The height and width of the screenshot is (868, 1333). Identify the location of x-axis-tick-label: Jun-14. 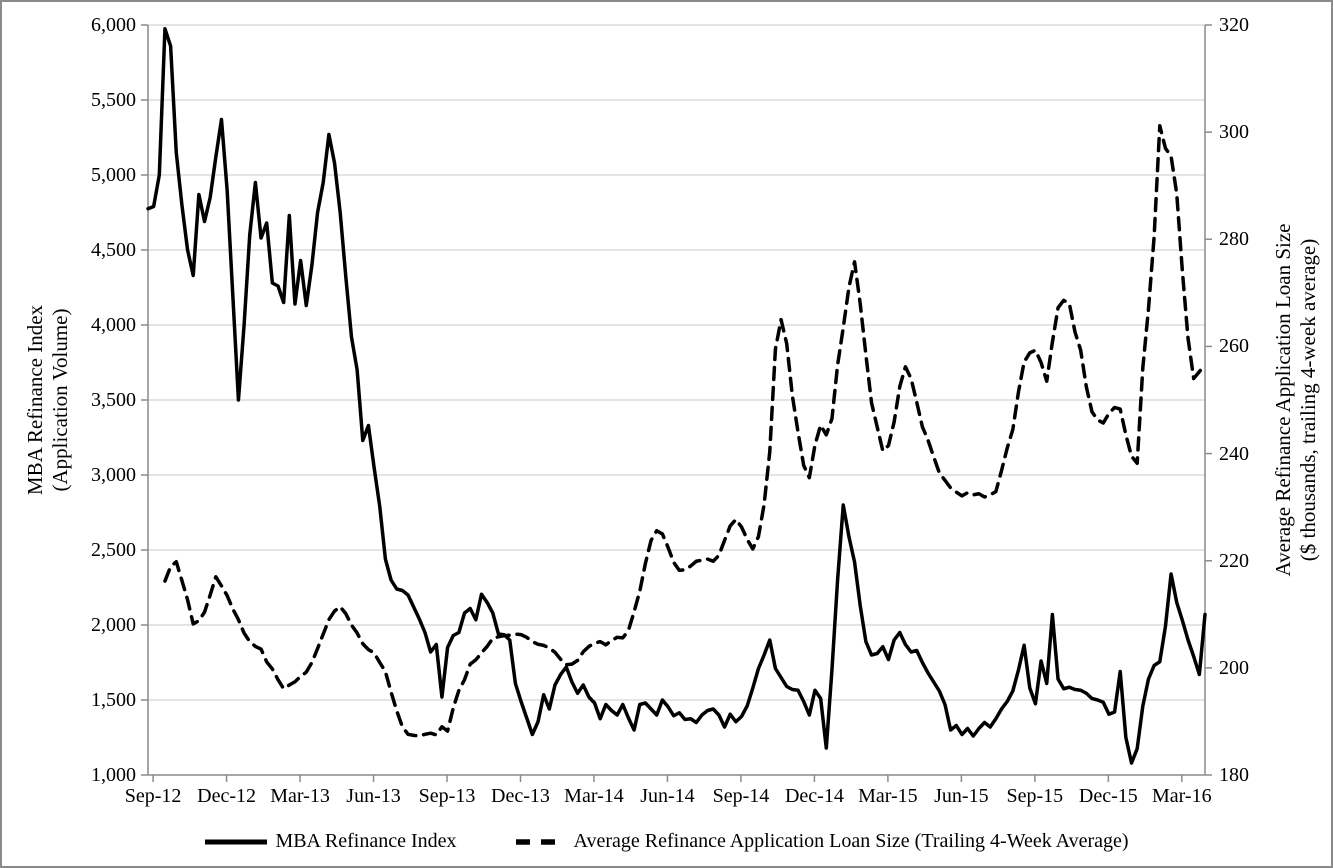
(667, 796).